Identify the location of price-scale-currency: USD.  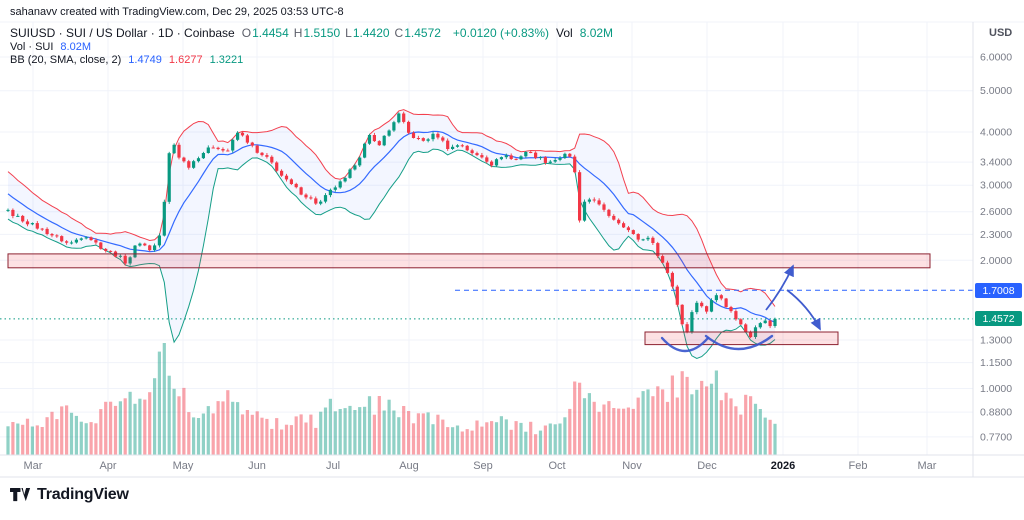
(1001, 33).